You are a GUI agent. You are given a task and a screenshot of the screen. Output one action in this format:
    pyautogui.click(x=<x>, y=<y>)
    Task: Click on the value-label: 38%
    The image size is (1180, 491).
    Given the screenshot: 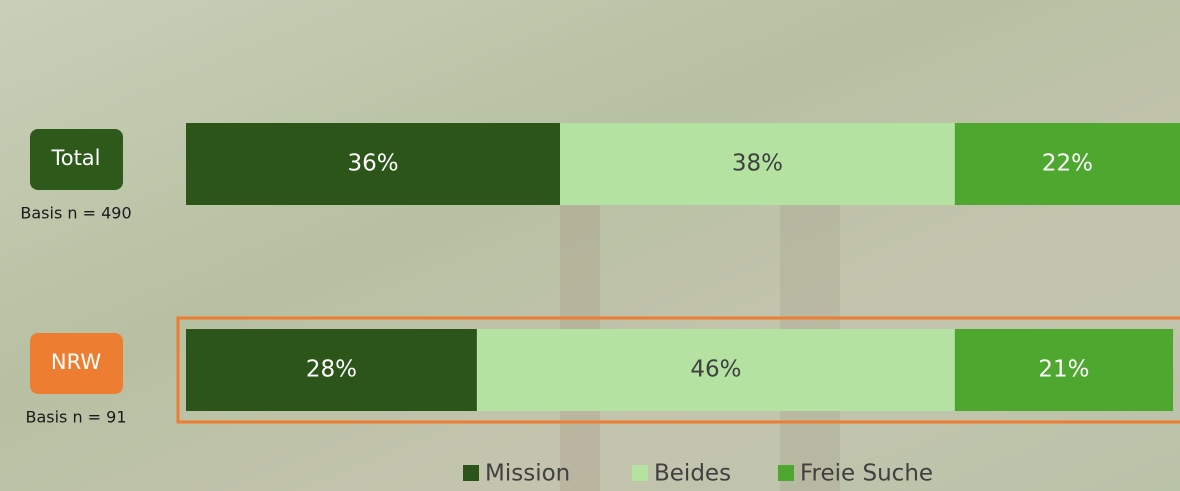 What is the action you would take?
    pyautogui.click(x=757, y=164)
    